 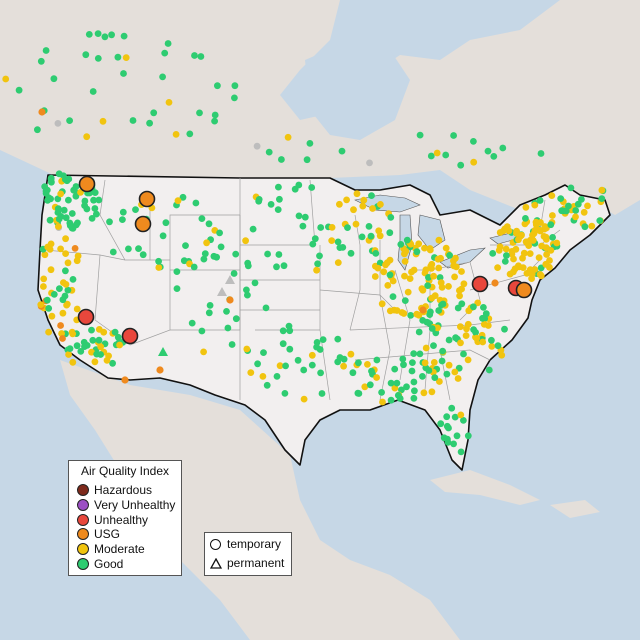 What do you see at coordinates (256, 563) in the screenshot?
I see `permanent-label: permanent` at bounding box center [256, 563].